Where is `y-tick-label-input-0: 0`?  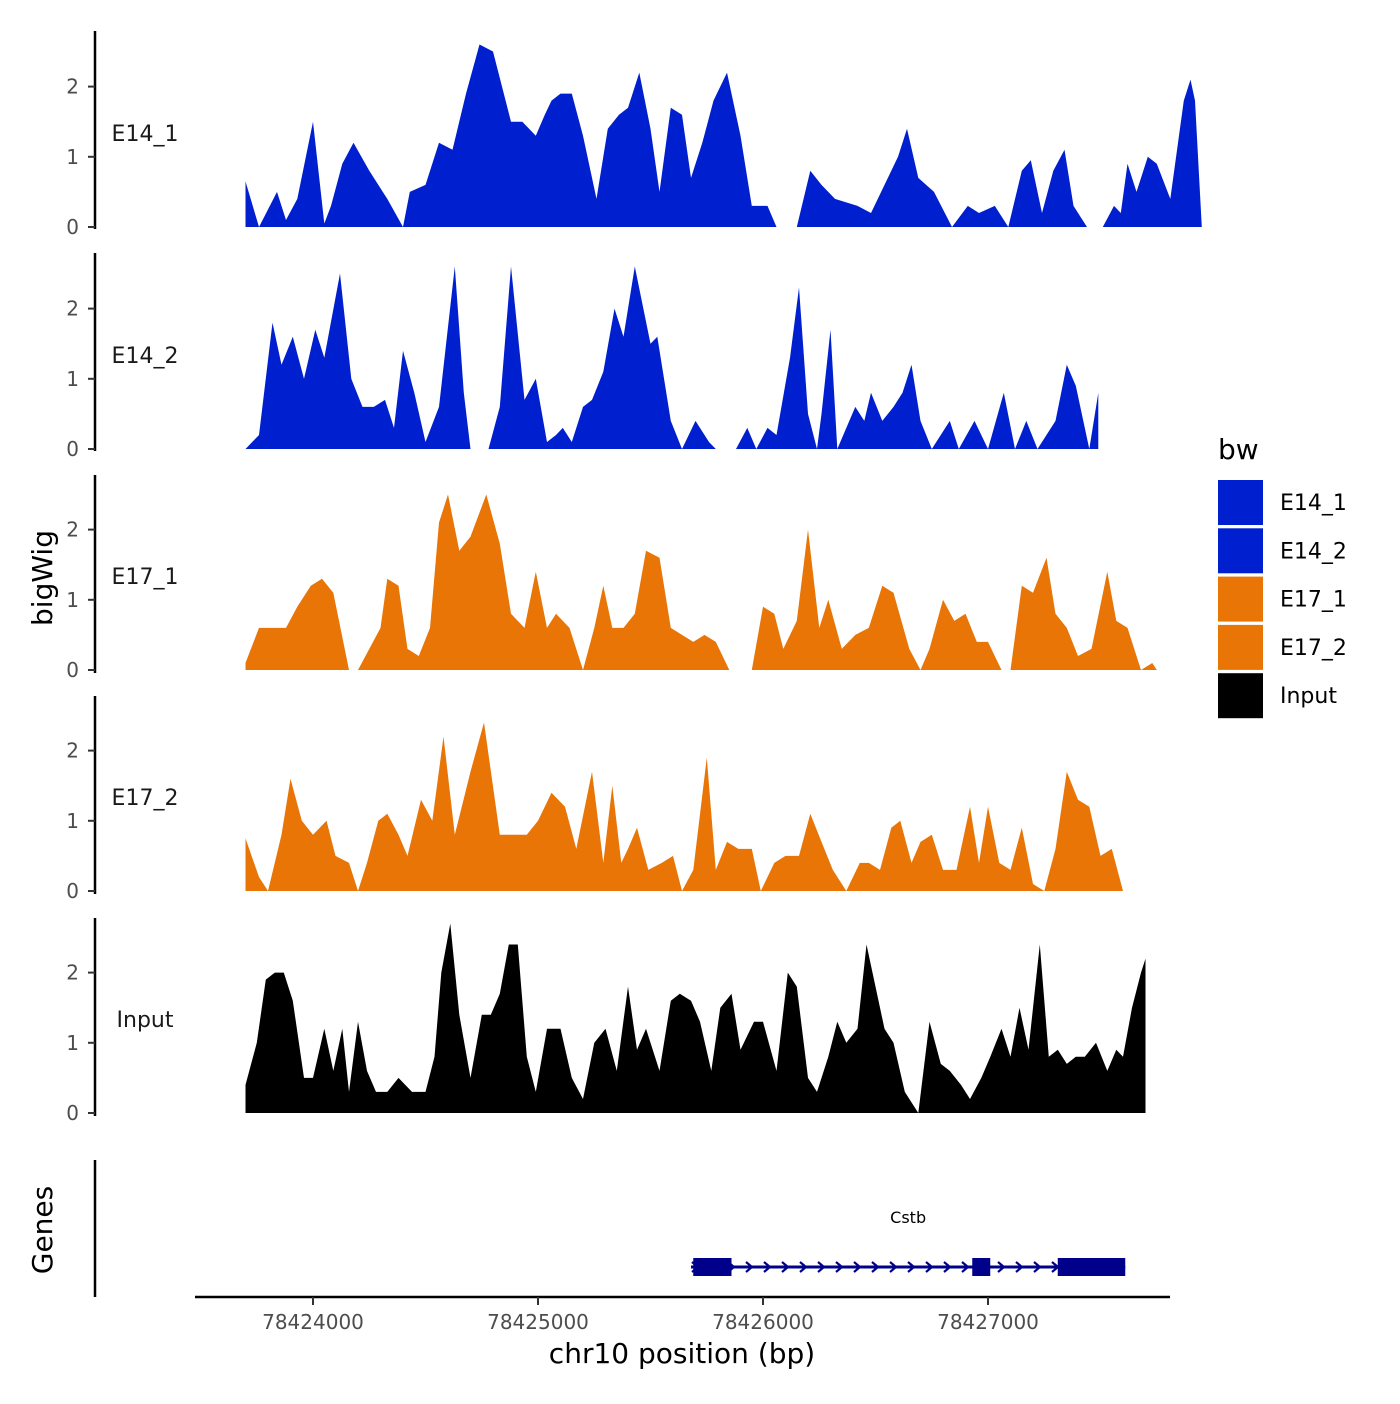 y-tick-label-input-0: 0 is located at coordinates (72, 1113).